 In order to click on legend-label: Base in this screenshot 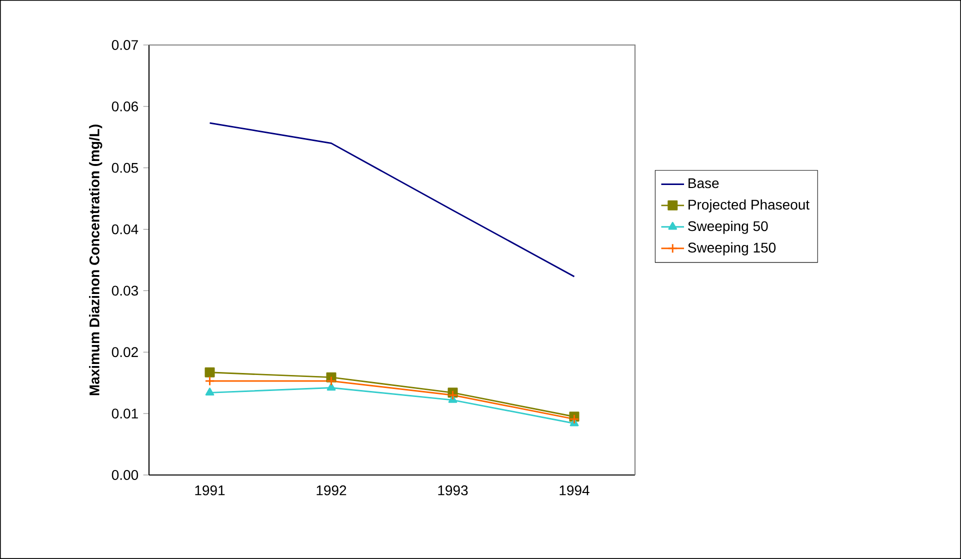, I will do `click(703, 183)`.